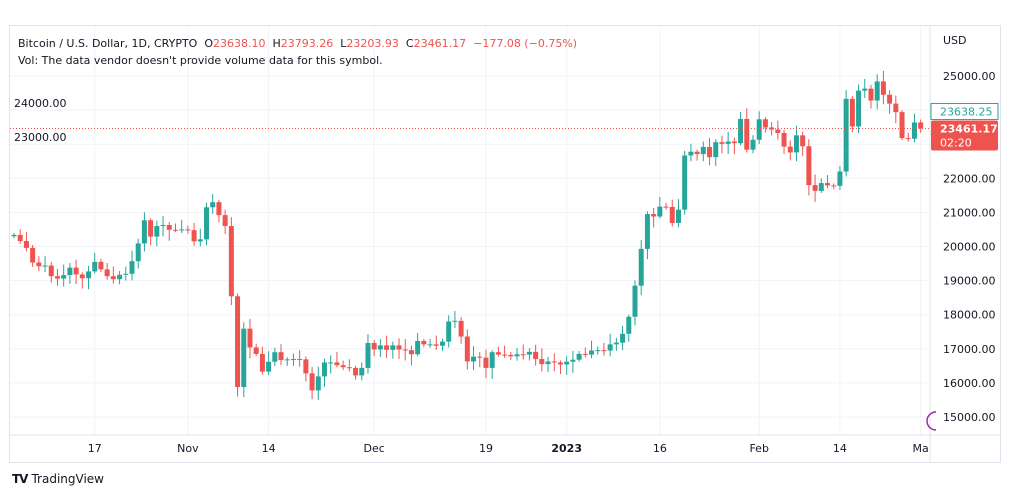  What do you see at coordinates (239, 43) in the screenshot?
I see `open-value: 23638.10` at bounding box center [239, 43].